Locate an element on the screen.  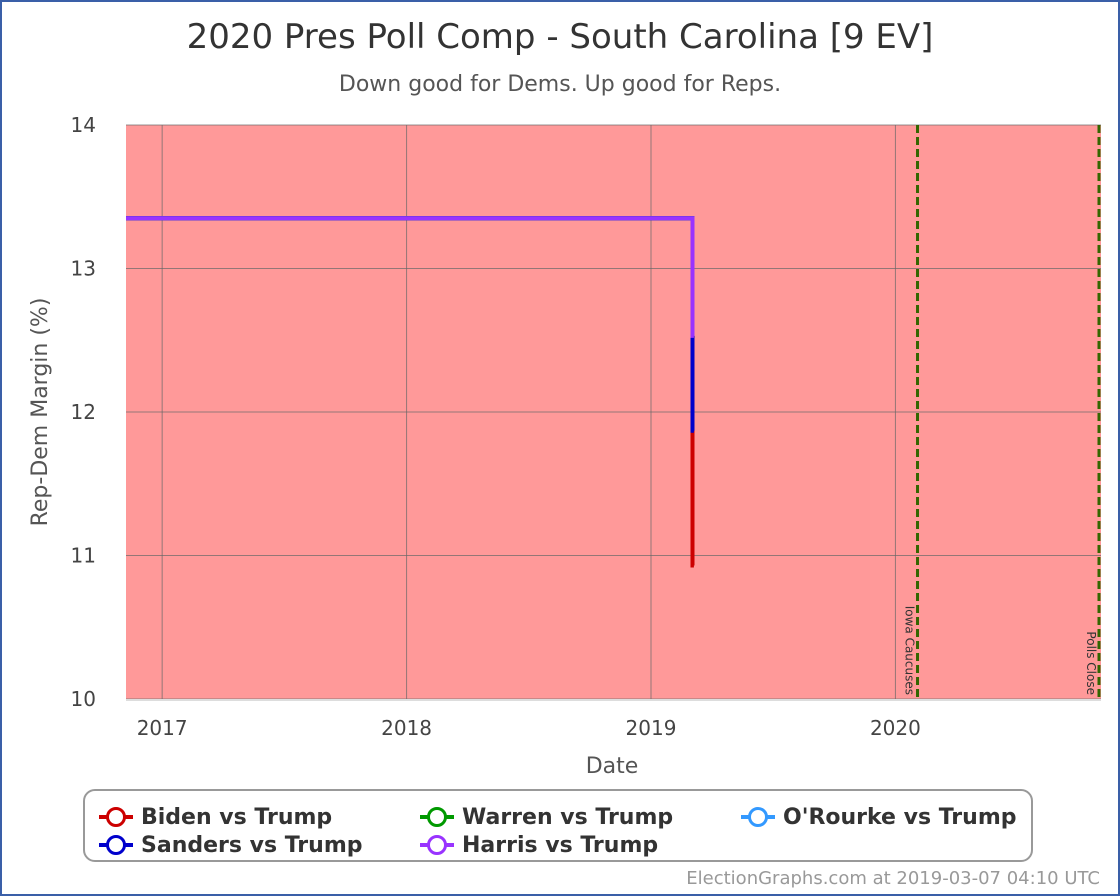
x-tick-label: 2018 is located at coordinates (406, 728).